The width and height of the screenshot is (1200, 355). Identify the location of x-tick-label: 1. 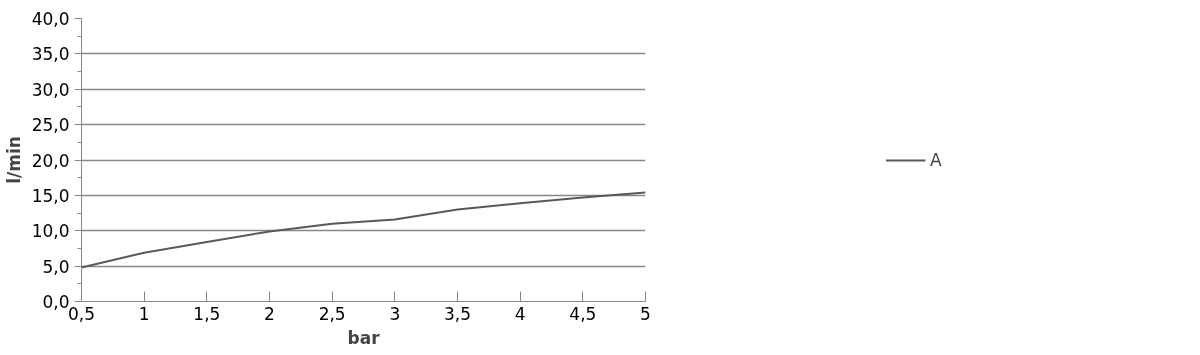
(144, 313).